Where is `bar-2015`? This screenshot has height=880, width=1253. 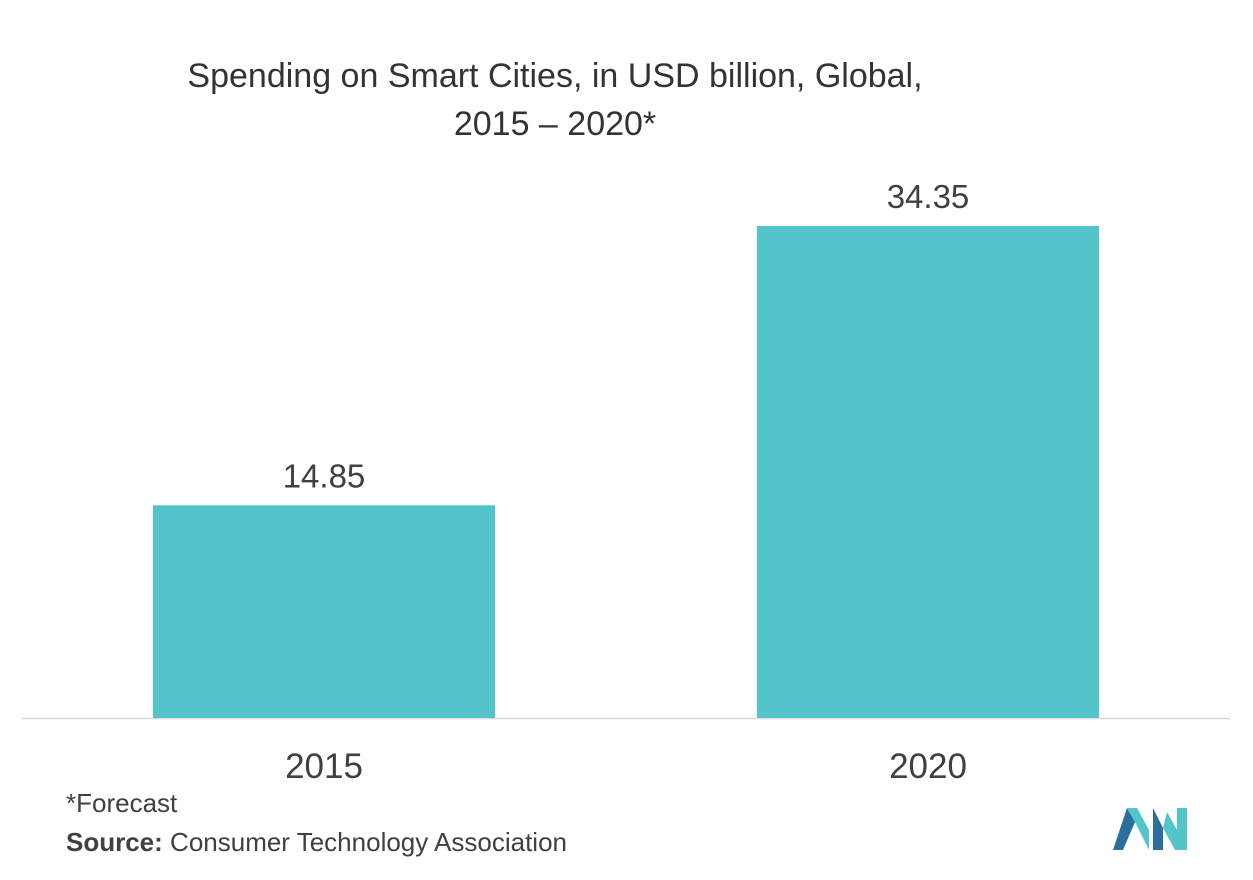
bar-2015 is located at coordinates (324, 611).